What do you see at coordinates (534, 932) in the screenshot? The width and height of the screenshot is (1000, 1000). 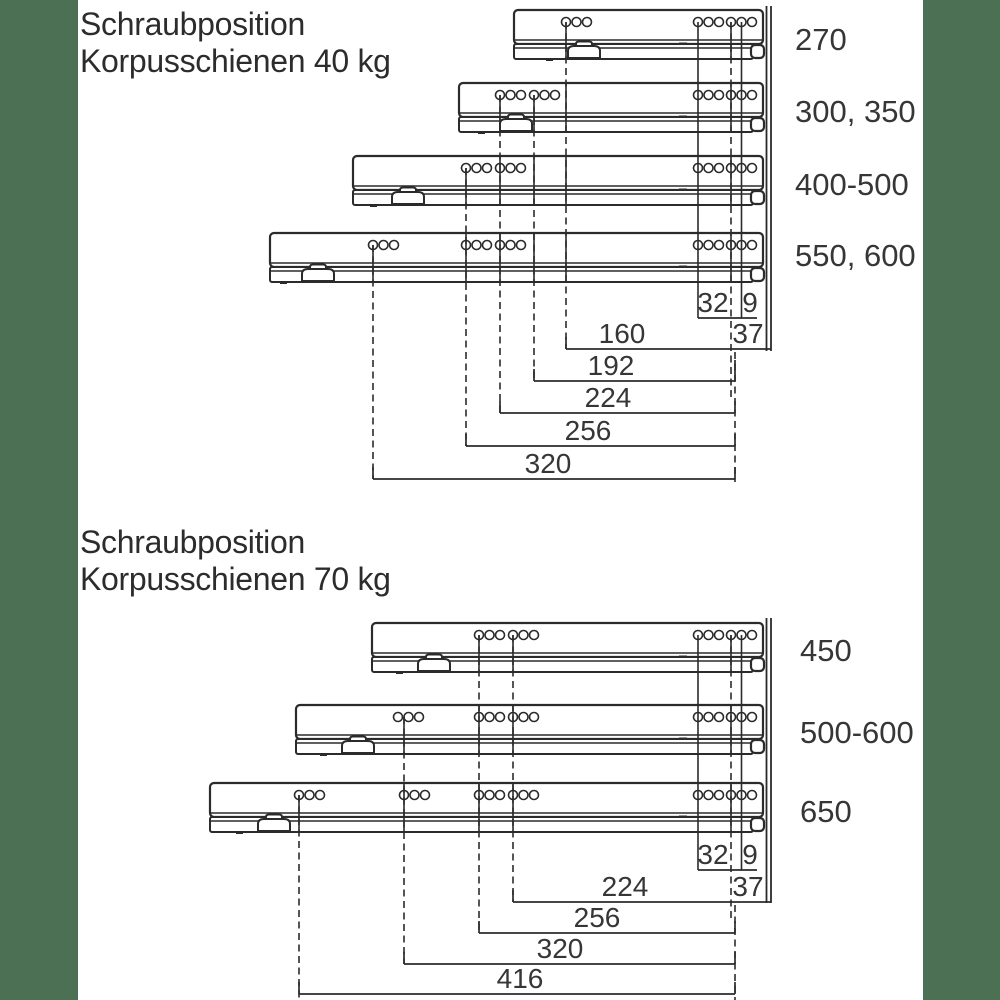 I see `dimension-lines-70kg` at bounding box center [534, 932].